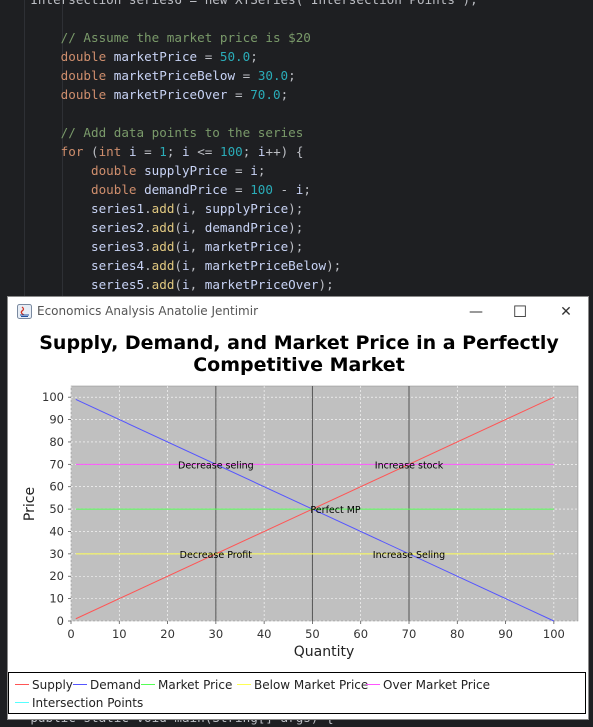  Describe the element at coordinates (56, 464) in the screenshot. I see `y-tick-label: 70` at that location.